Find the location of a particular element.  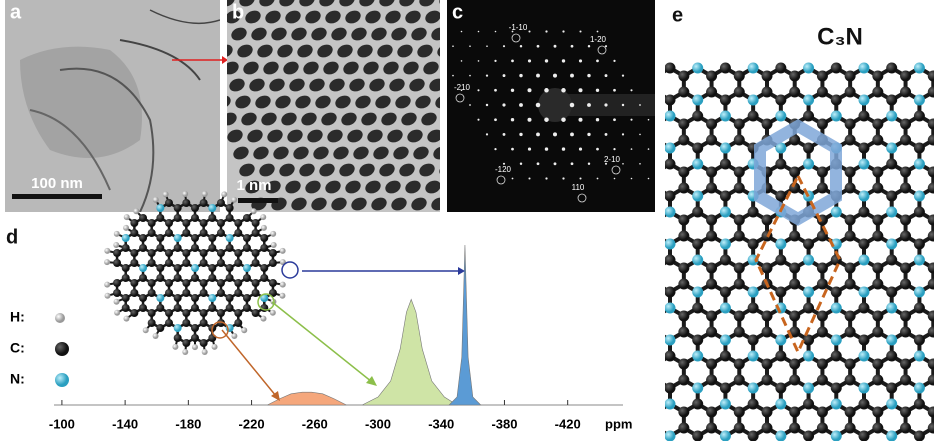

x-tick-label: -100 is located at coordinates (62, 423).